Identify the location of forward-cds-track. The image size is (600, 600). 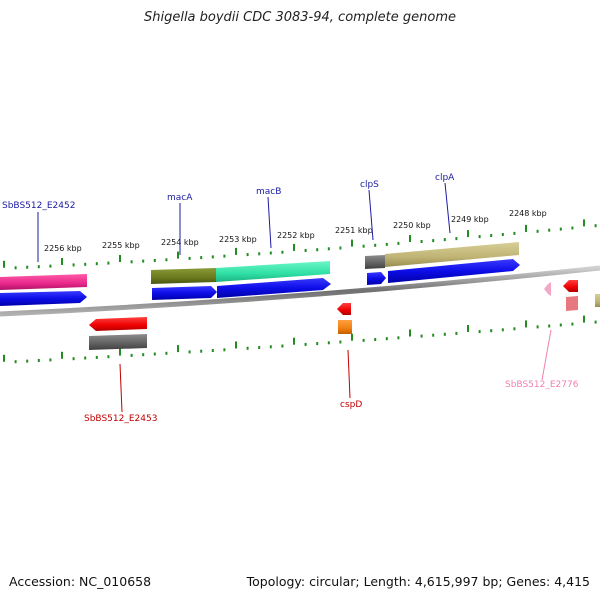
(260, 282).